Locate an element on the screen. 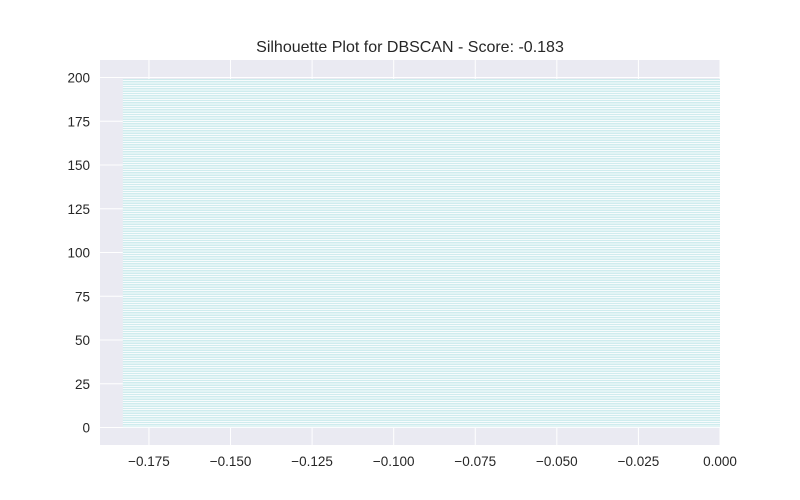 The image size is (800, 500). x-tick-label: −0.025 is located at coordinates (639, 461).